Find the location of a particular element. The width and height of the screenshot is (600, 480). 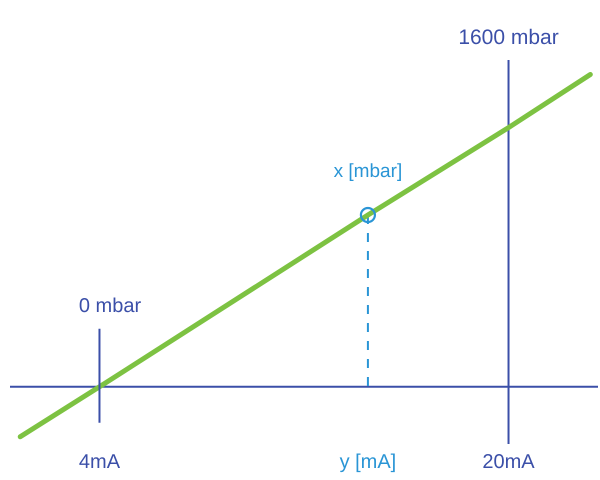

series-label: x [mbar] is located at coordinates (368, 171).